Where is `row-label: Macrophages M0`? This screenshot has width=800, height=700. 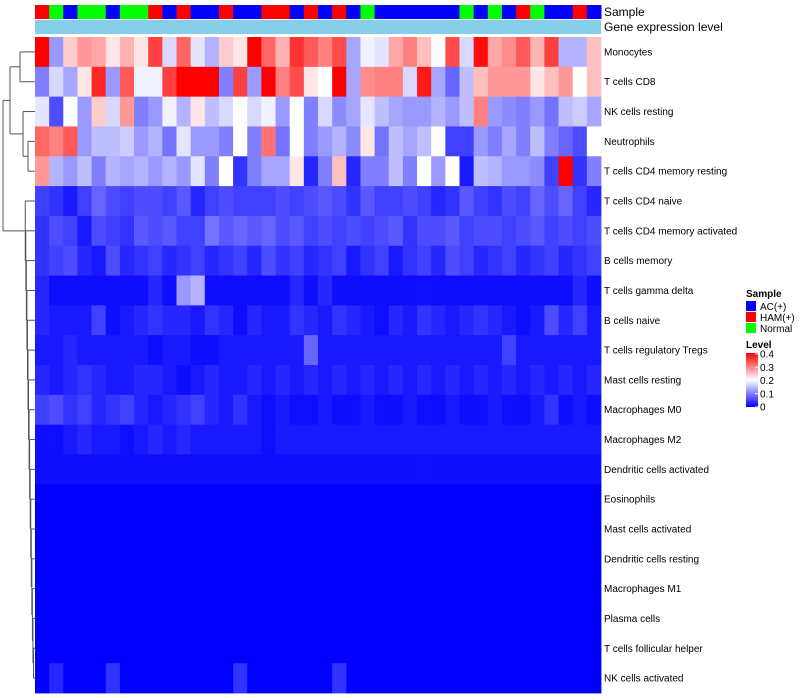 row-label: Macrophages M0 is located at coordinates (643, 410).